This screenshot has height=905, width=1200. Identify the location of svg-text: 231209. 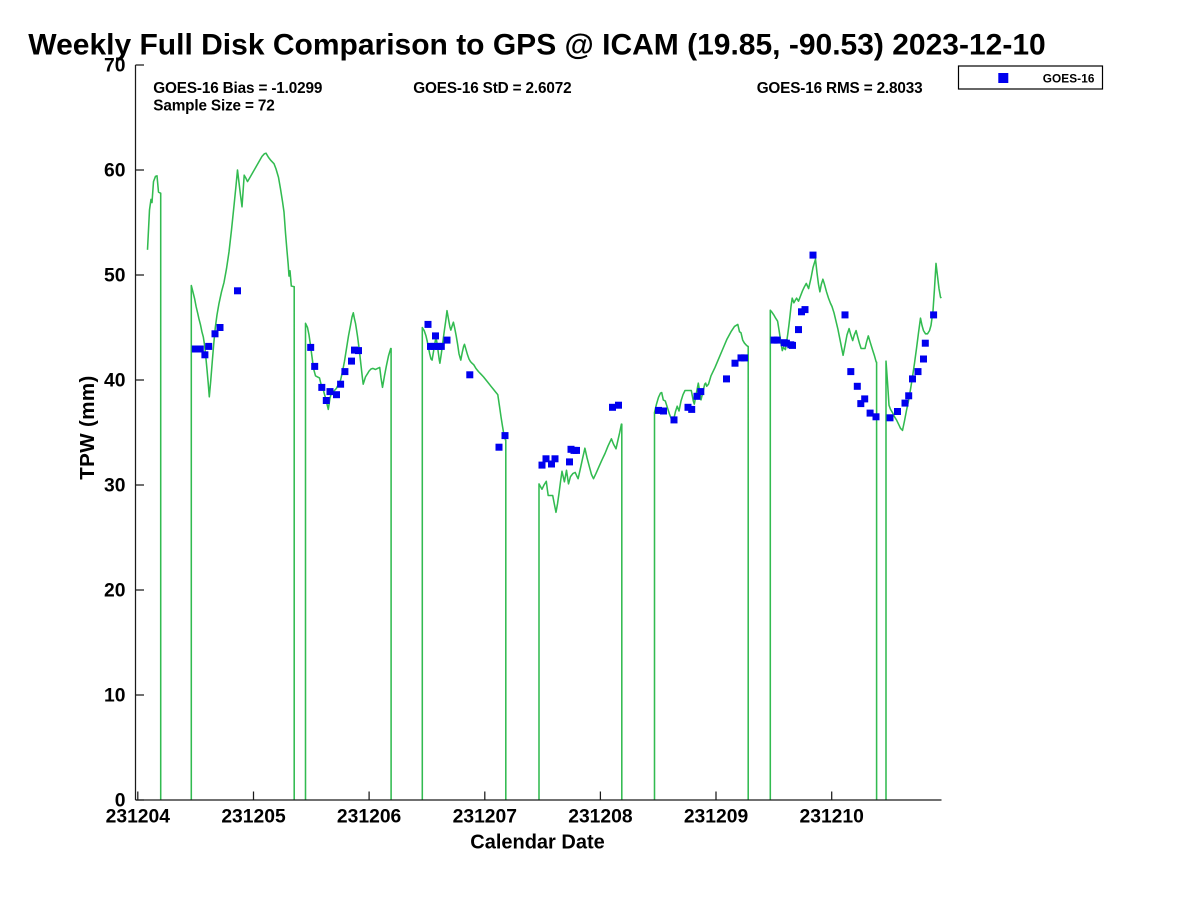
(716, 817).